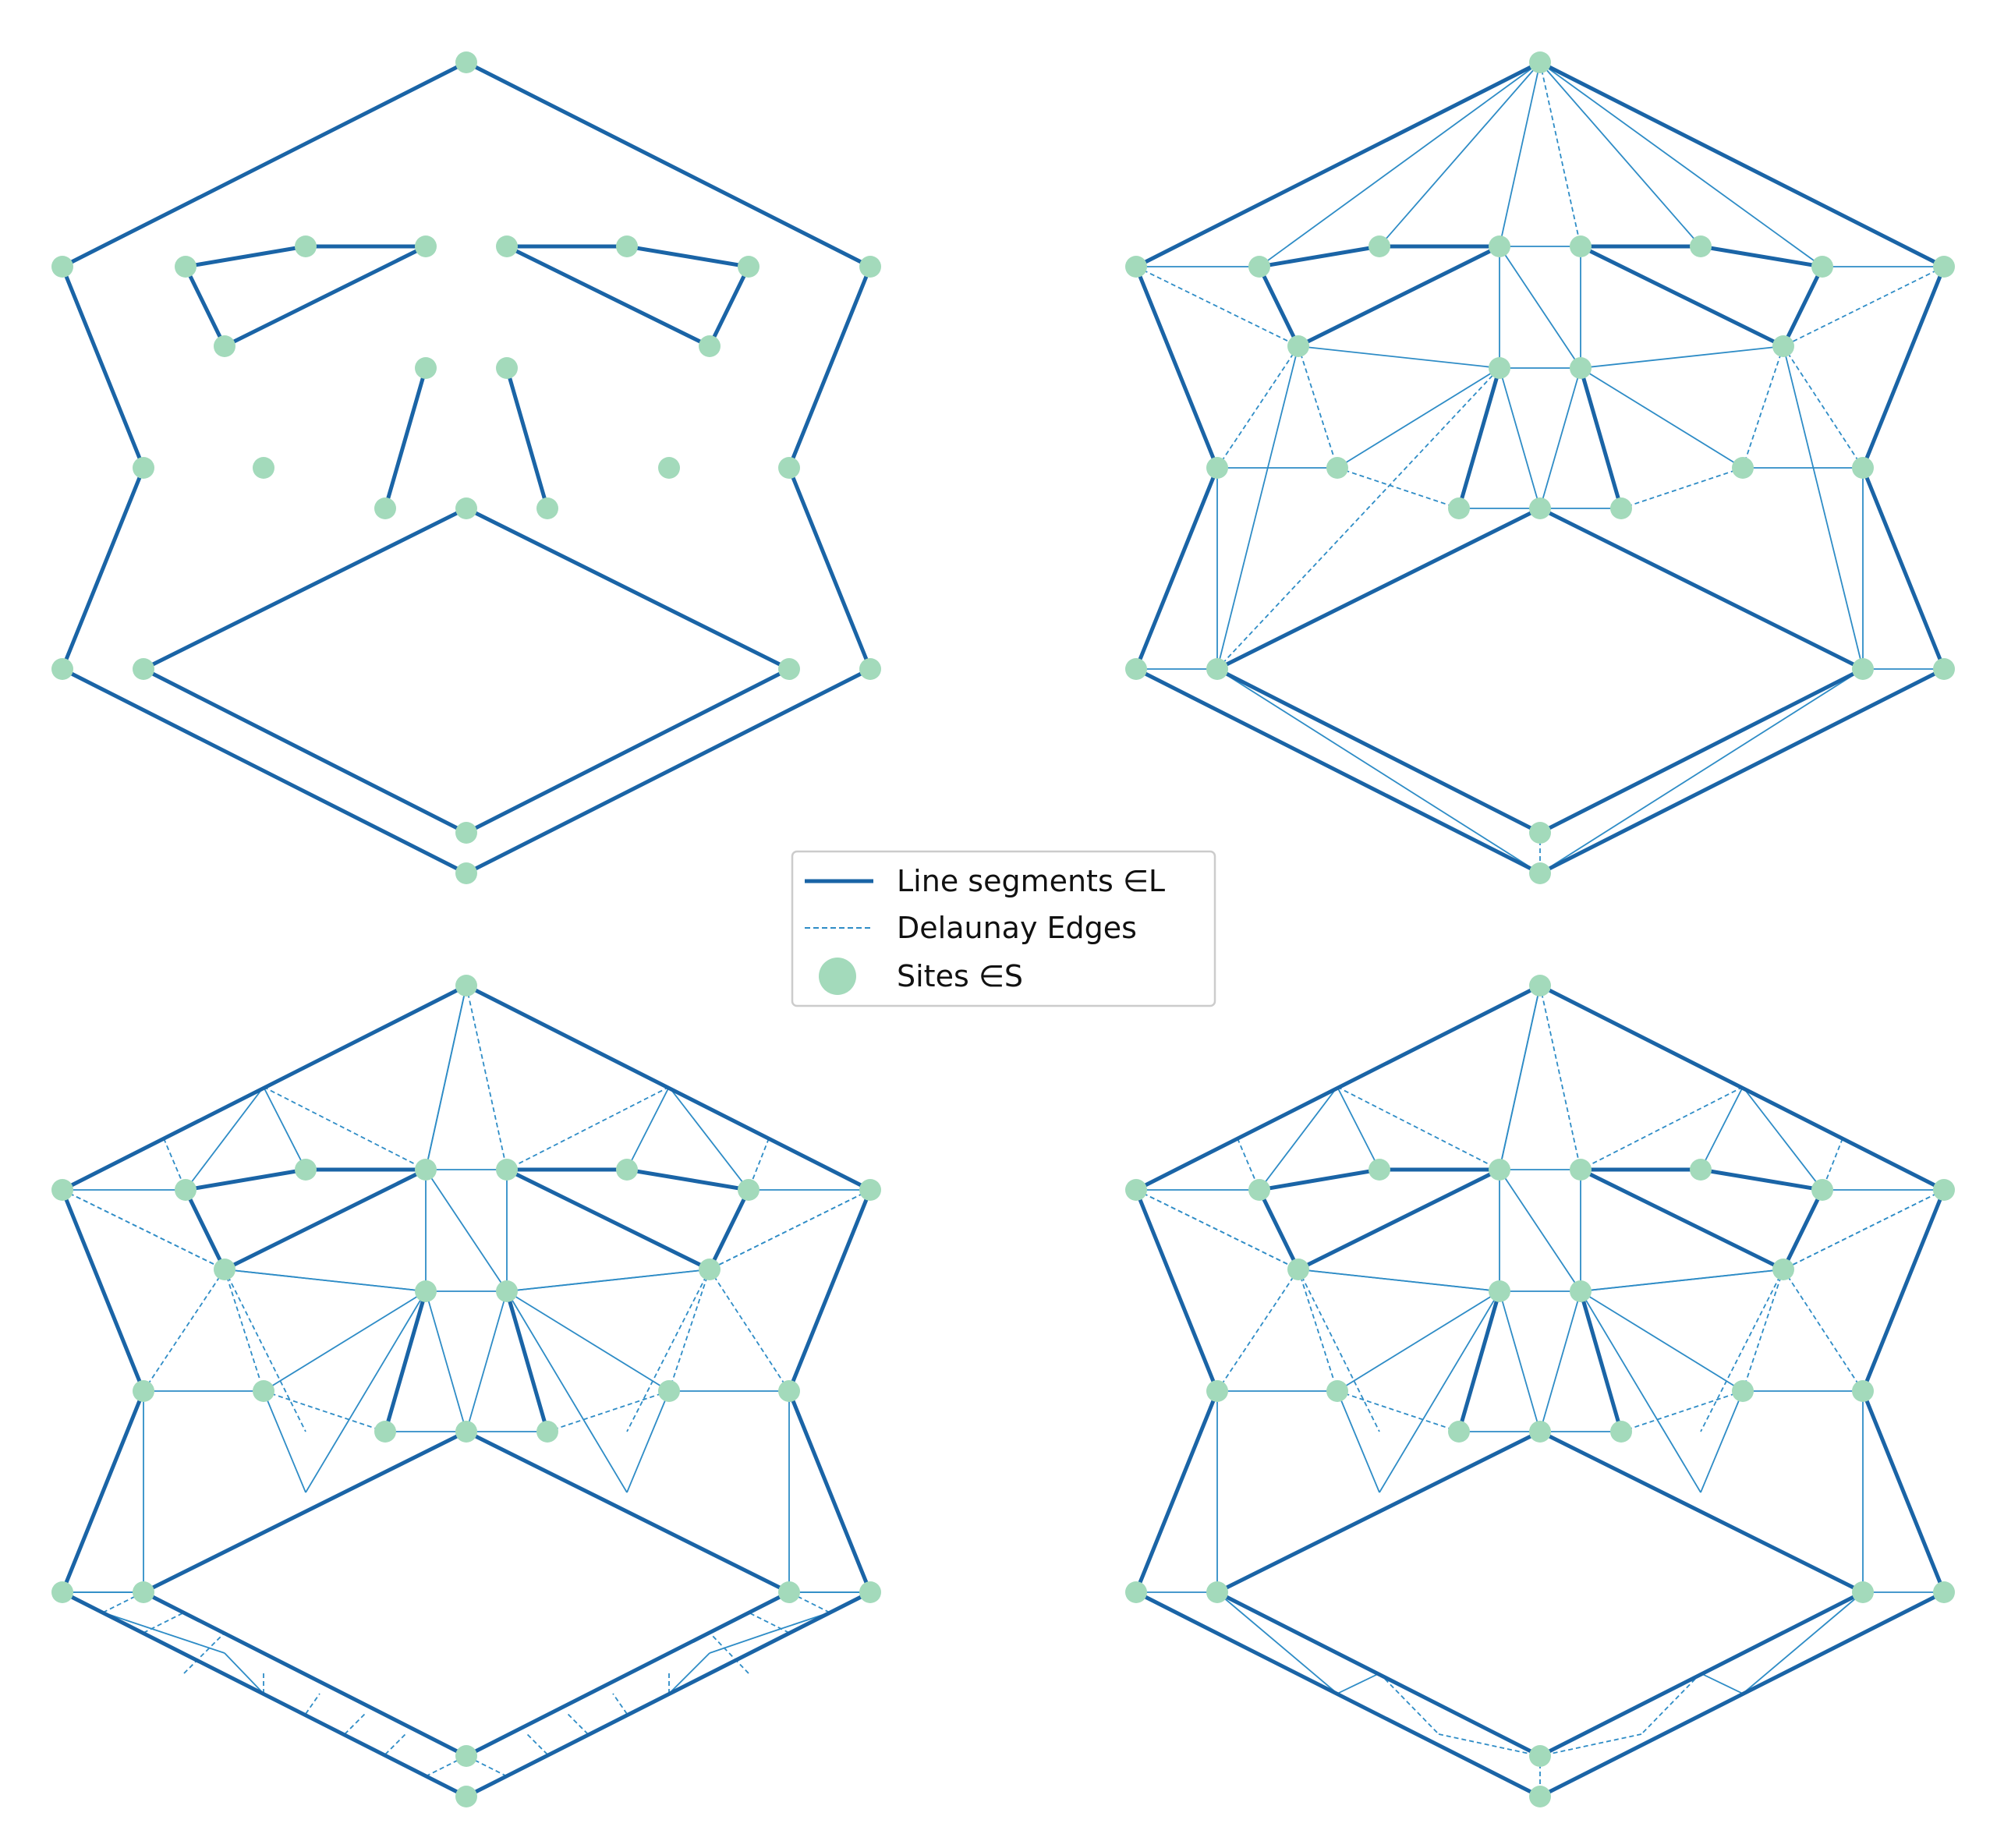 The height and width of the screenshot is (1848, 1997). What do you see at coordinates (1017, 928) in the screenshot?
I see `legend-delaunay-label: Delaunay Edges` at bounding box center [1017, 928].